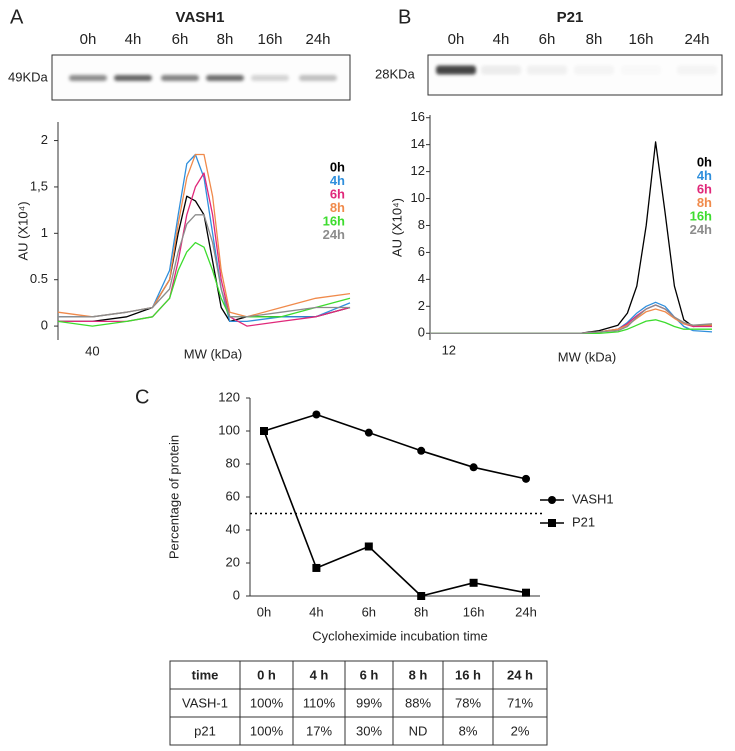  What do you see at coordinates (468, 702) in the screenshot?
I see `table-cell: 78%` at bounding box center [468, 702].